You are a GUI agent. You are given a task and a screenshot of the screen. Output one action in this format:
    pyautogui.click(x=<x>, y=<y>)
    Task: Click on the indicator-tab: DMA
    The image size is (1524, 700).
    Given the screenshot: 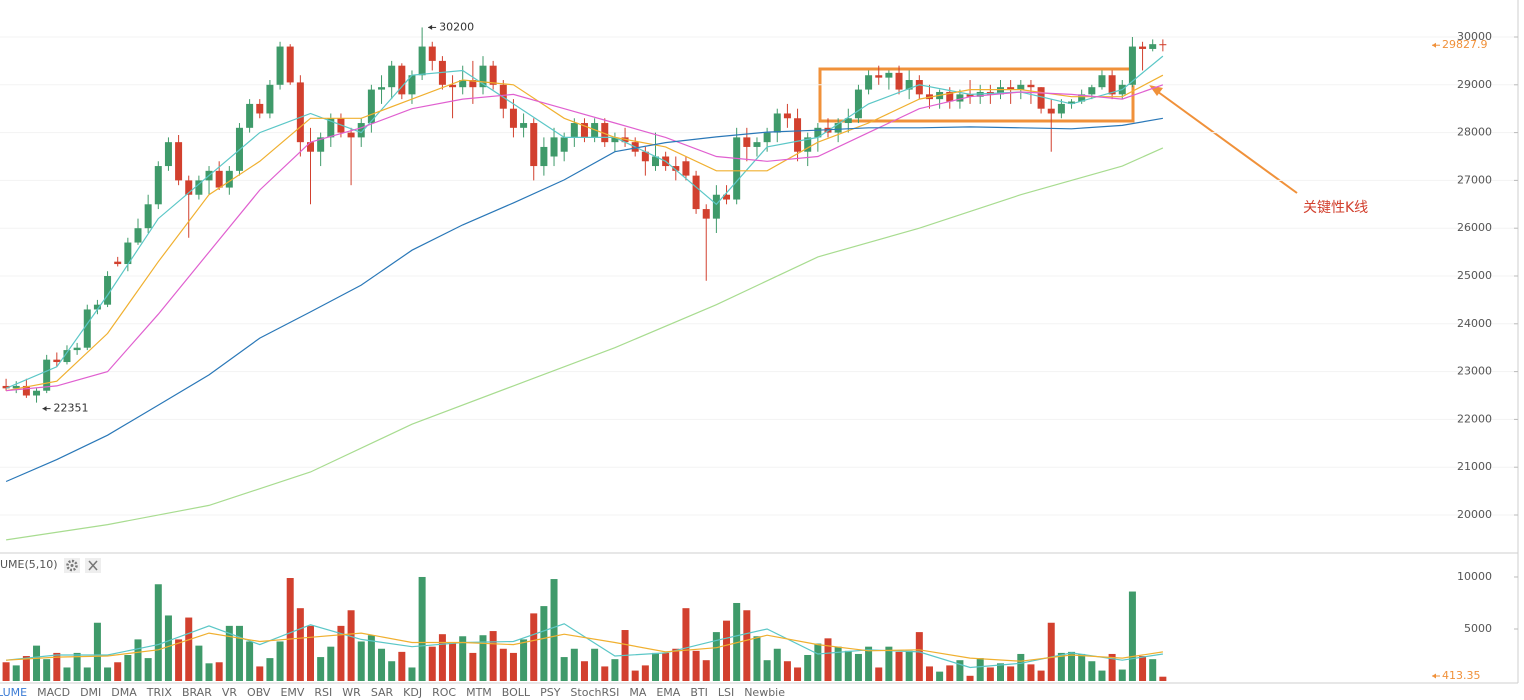 What is the action you would take?
    pyautogui.click(x=124, y=692)
    